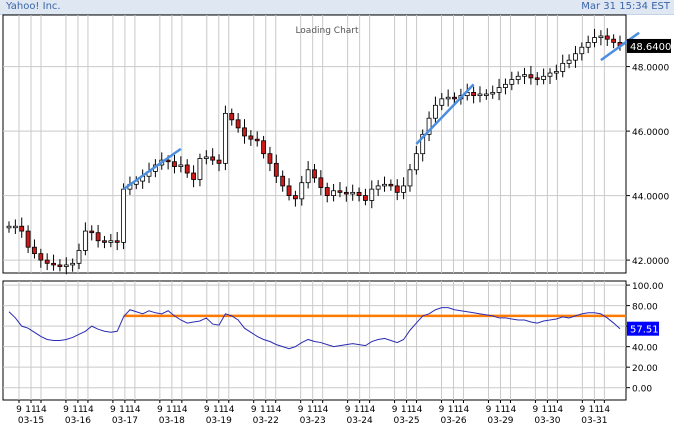 The height and width of the screenshot is (424, 674). What do you see at coordinates (125, 420) in the screenshot?
I see `x-date-label: 03-17` at bounding box center [125, 420].